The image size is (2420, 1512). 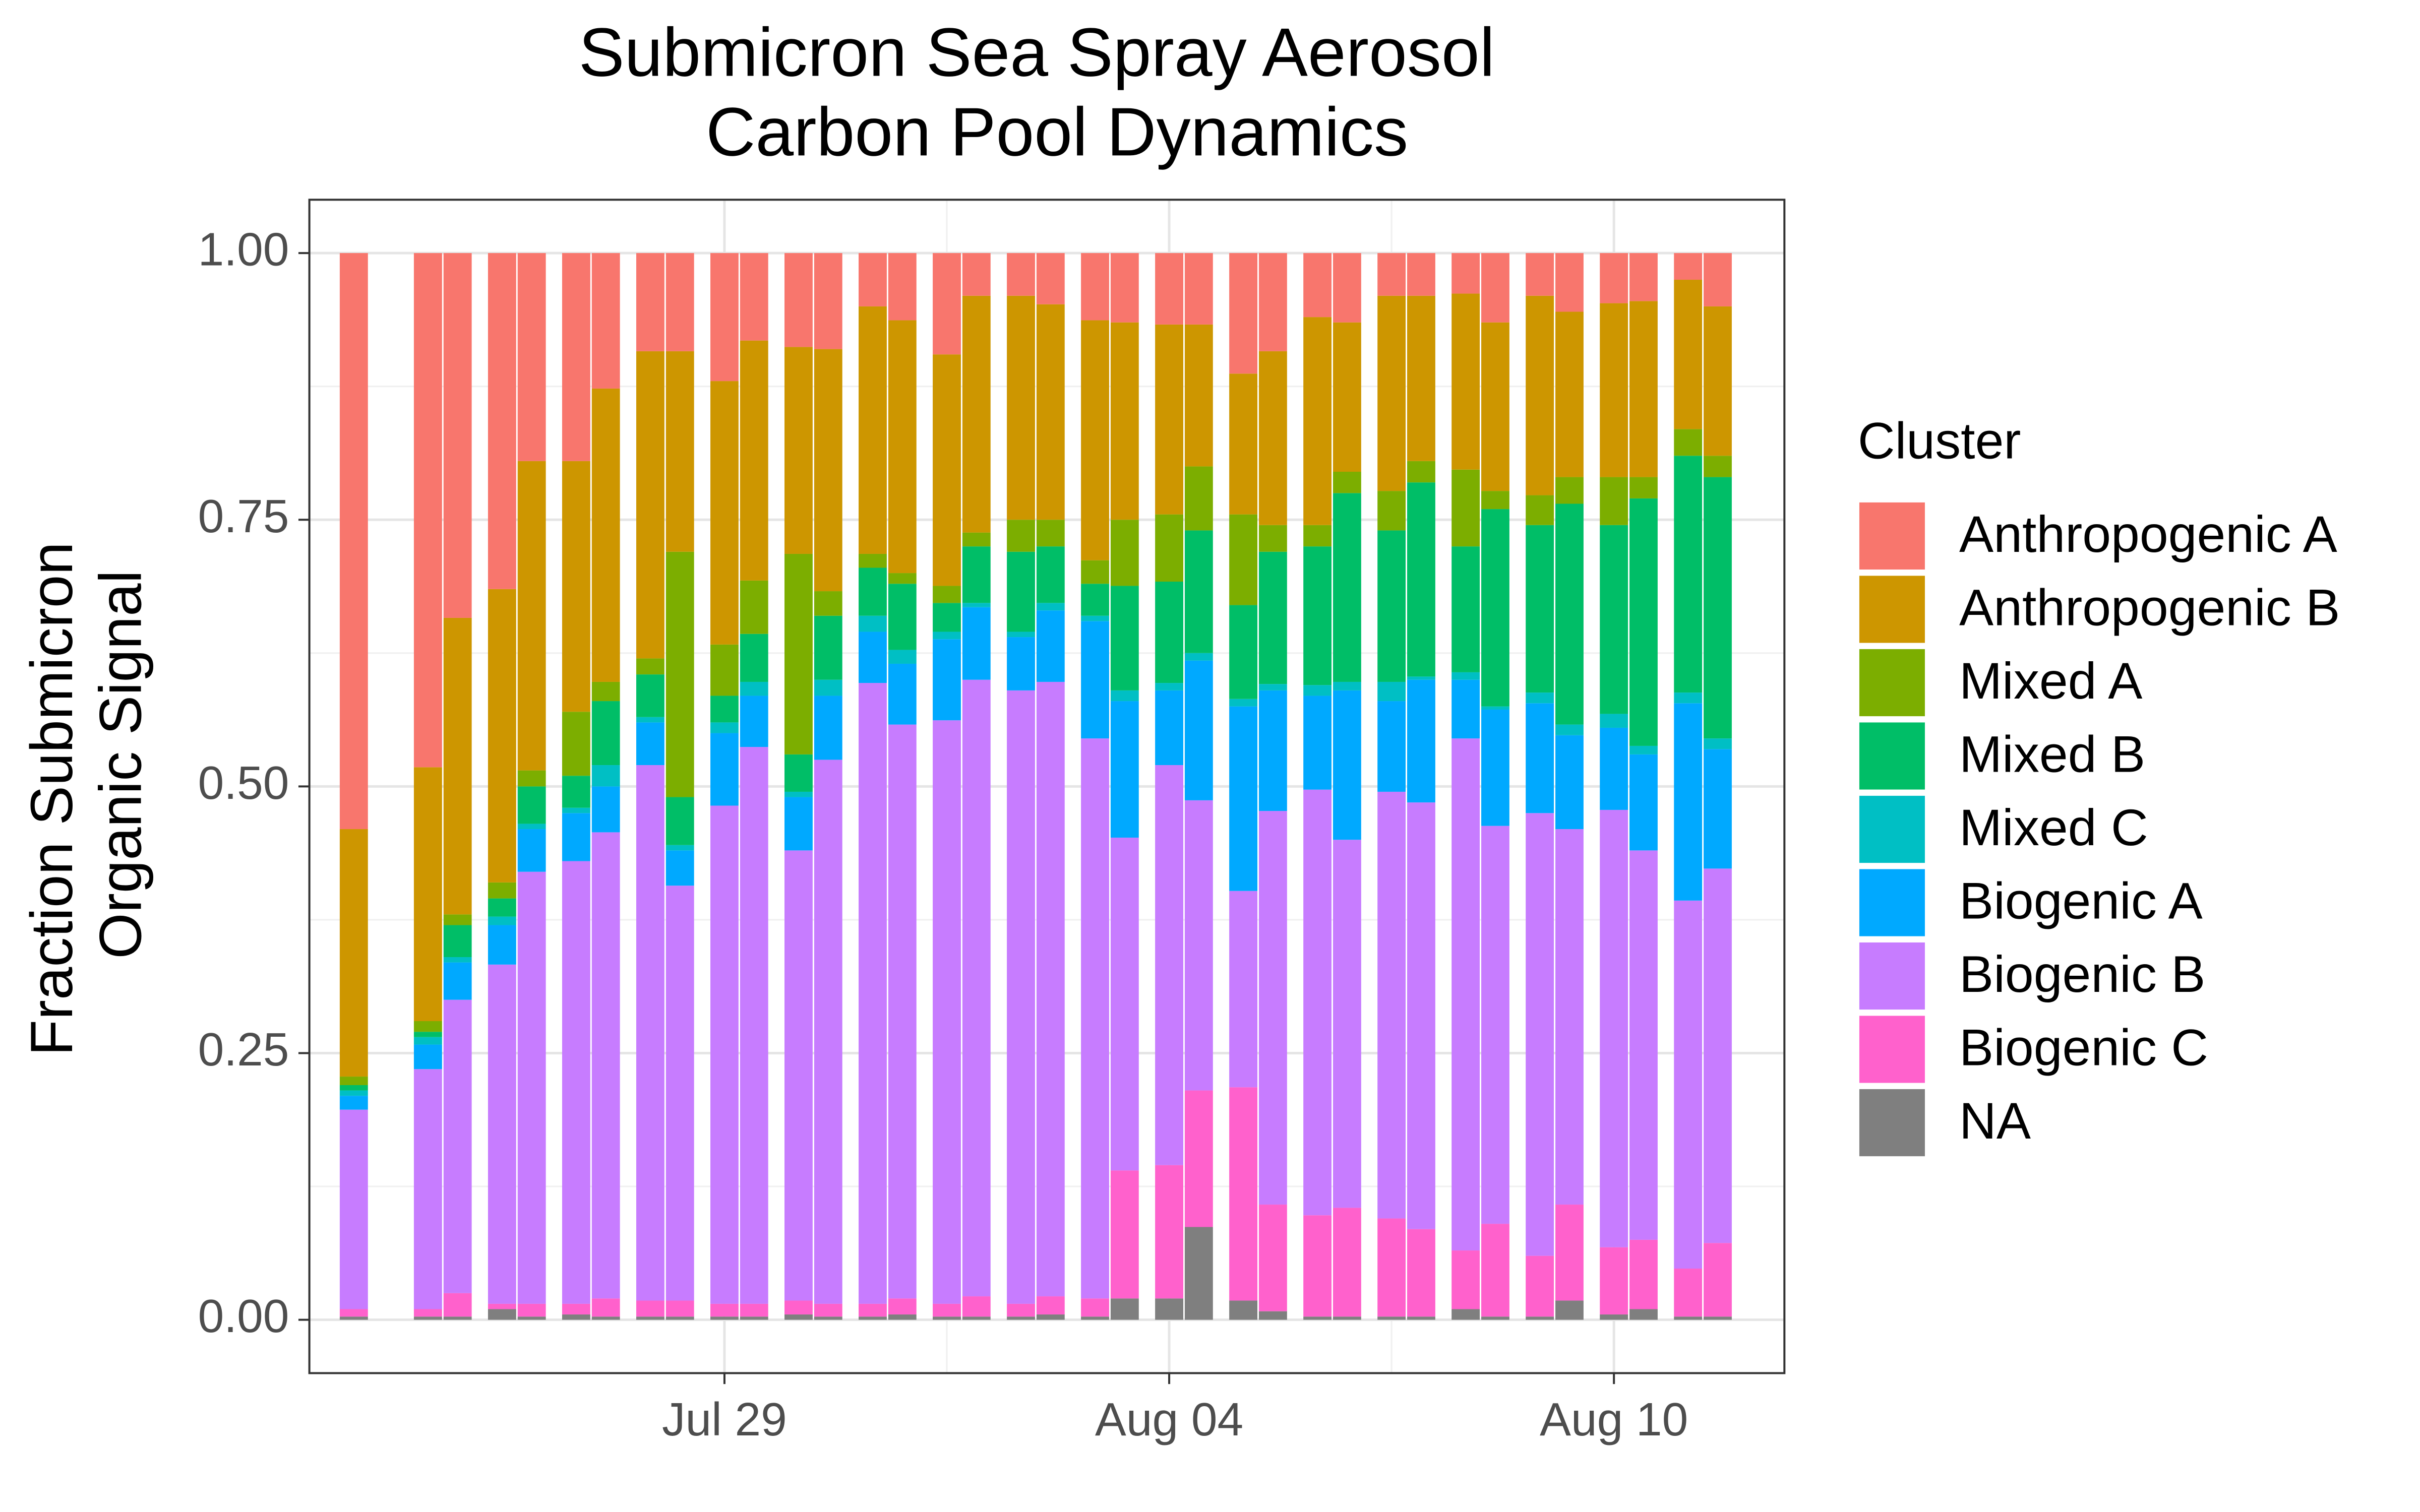 What do you see at coordinates (2082, 974) in the screenshot?
I see `legend-label: Biogenic B` at bounding box center [2082, 974].